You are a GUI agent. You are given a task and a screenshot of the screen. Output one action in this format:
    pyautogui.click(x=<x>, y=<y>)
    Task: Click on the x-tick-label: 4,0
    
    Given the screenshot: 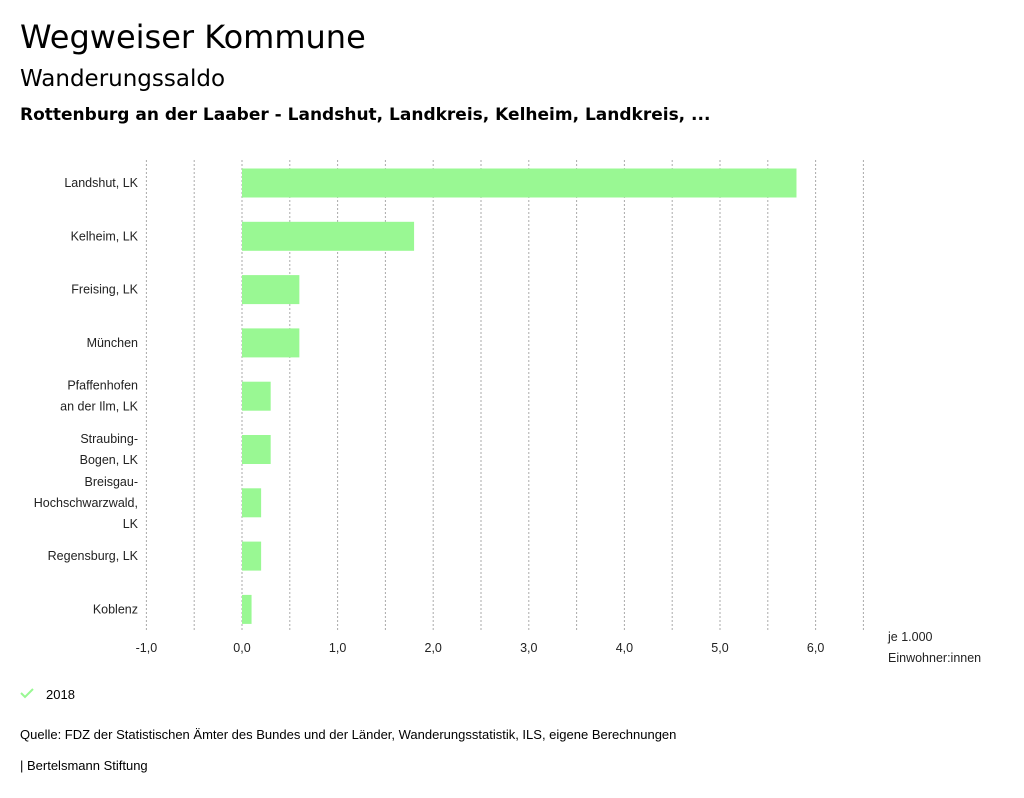 What is the action you would take?
    pyautogui.click(x=624, y=648)
    